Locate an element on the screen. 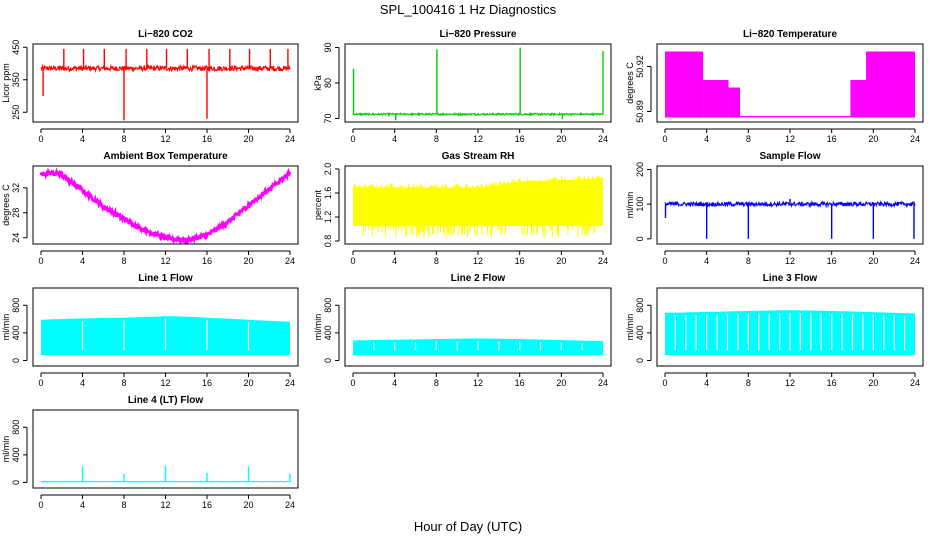 This screenshot has height=540, width=936. y-tick-label: 0.8 is located at coordinates (328, 241).